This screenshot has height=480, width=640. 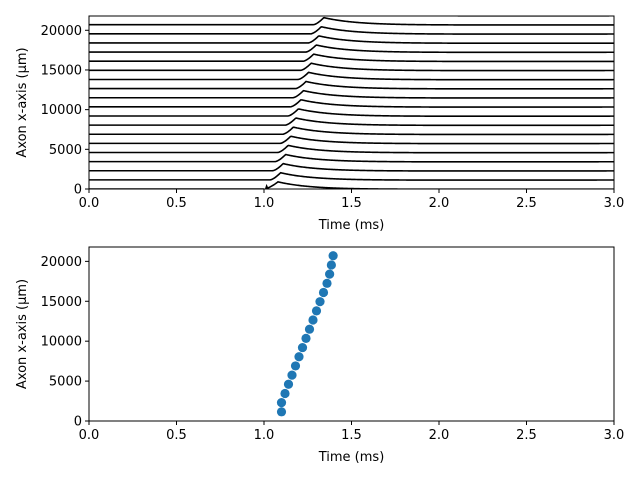 What do you see at coordinates (22, 102) in the screenshot?
I see `top-chart-y-axis-label: Axon x-axis (µm)` at bounding box center [22, 102].